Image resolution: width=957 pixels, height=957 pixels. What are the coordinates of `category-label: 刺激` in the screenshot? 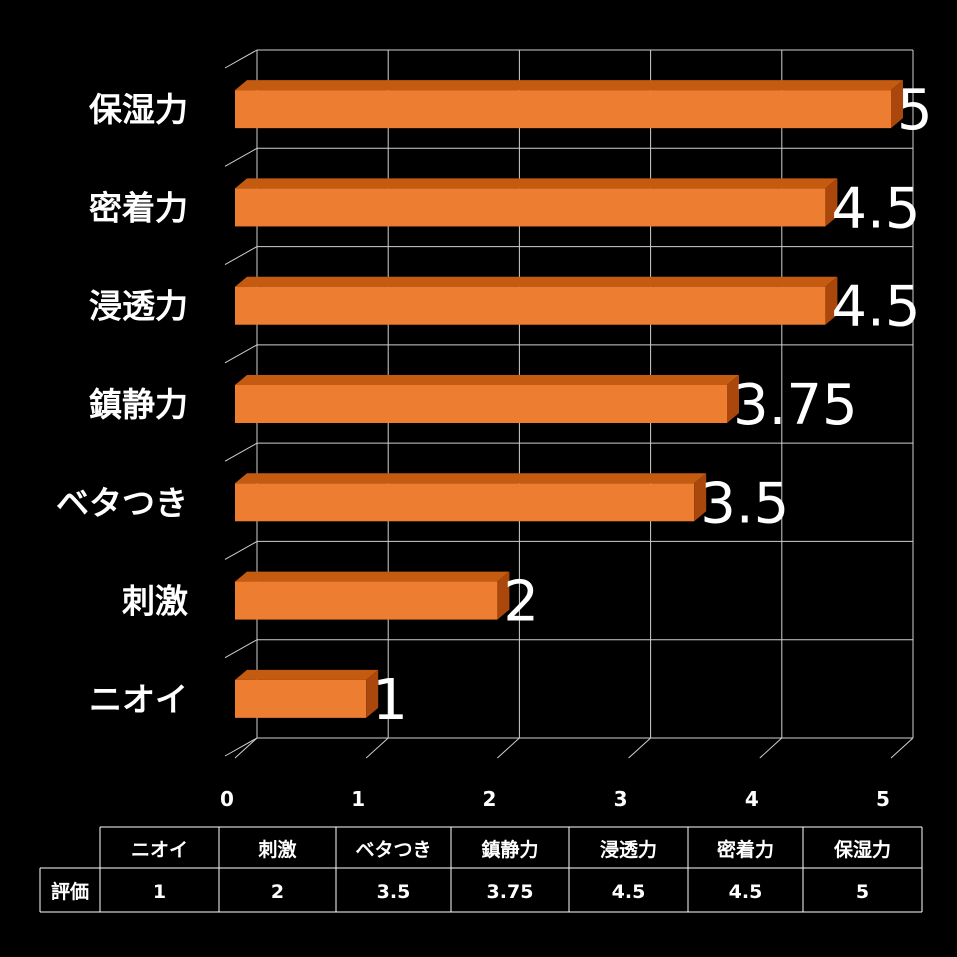 It's located at (155, 601).